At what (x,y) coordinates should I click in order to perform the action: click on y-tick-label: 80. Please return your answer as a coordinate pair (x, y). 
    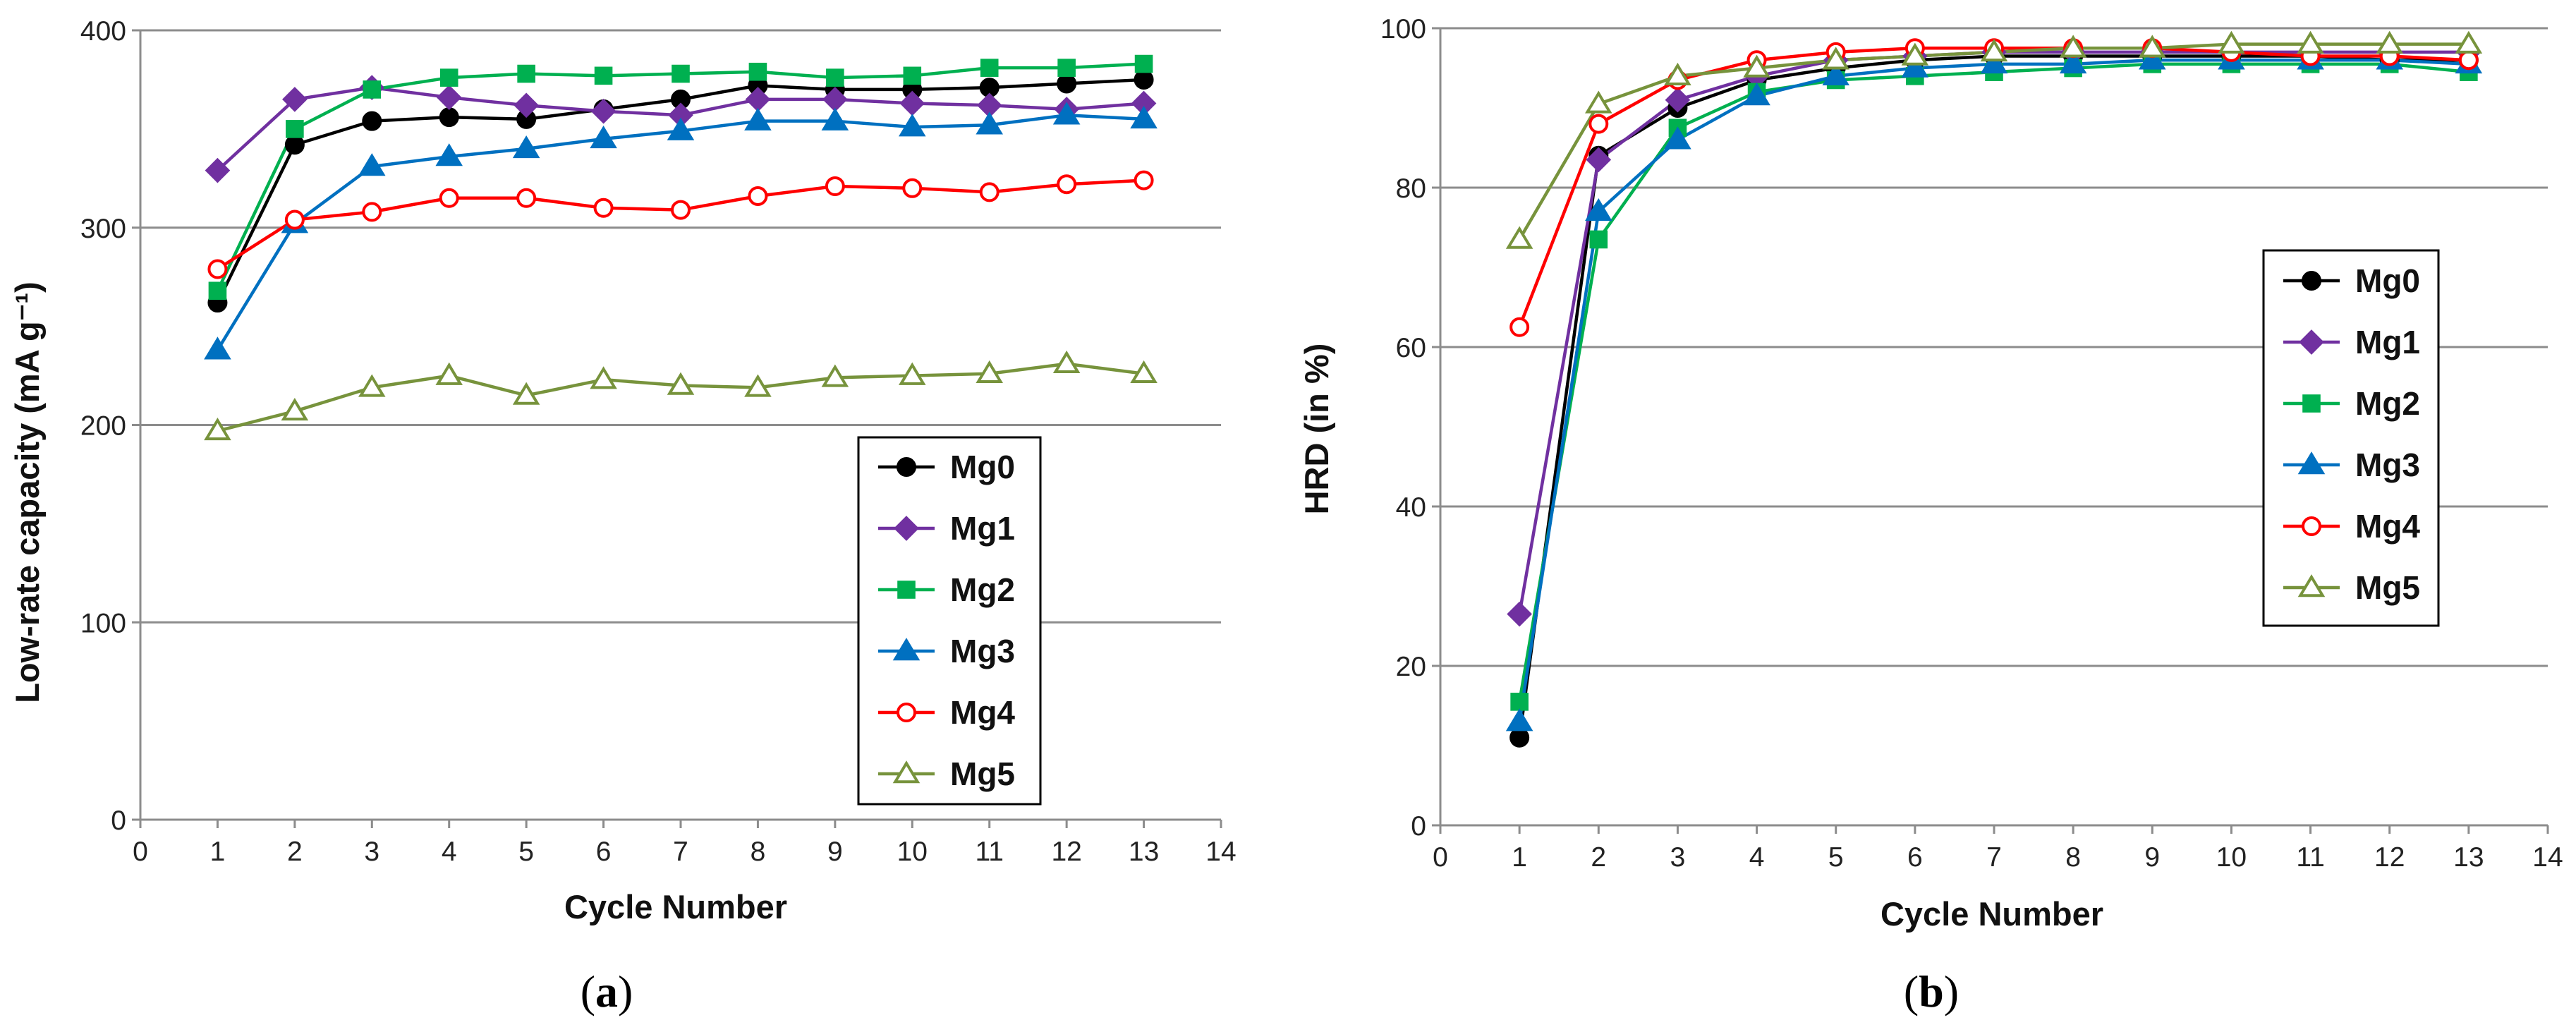
    Looking at the image, I should click on (1411, 189).